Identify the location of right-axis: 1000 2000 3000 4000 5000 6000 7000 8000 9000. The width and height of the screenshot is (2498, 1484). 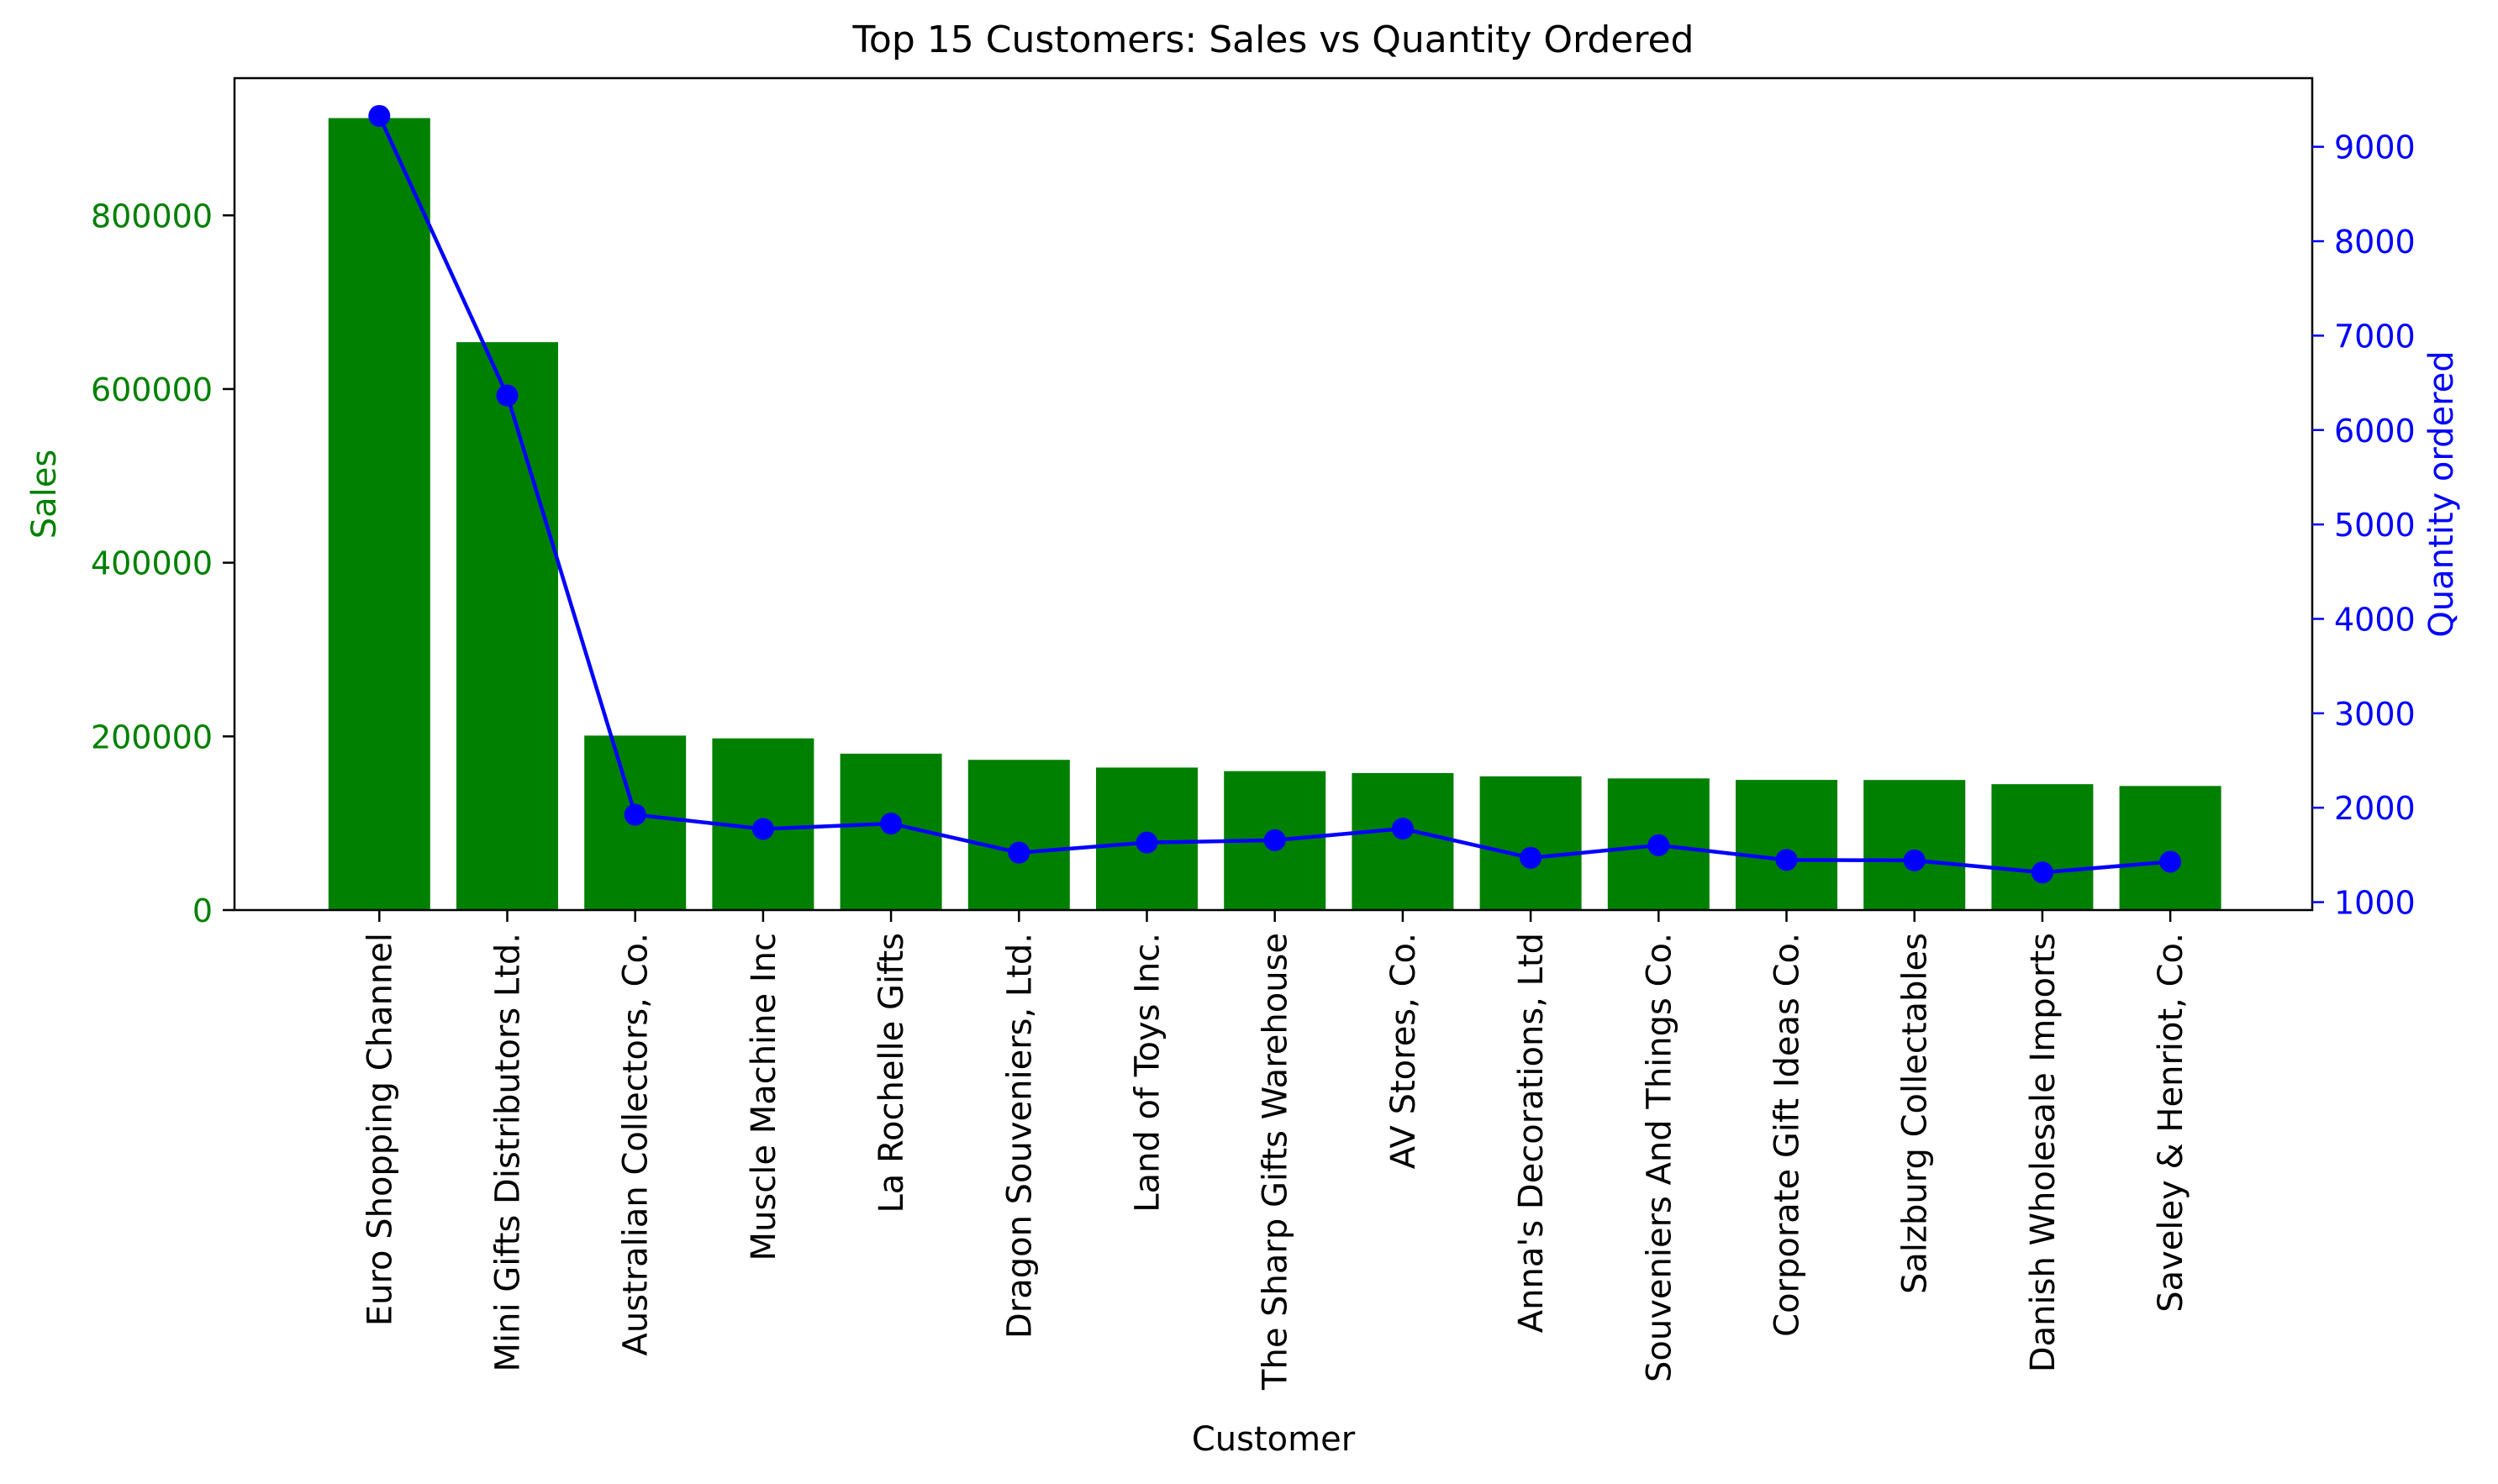
(2364, 525).